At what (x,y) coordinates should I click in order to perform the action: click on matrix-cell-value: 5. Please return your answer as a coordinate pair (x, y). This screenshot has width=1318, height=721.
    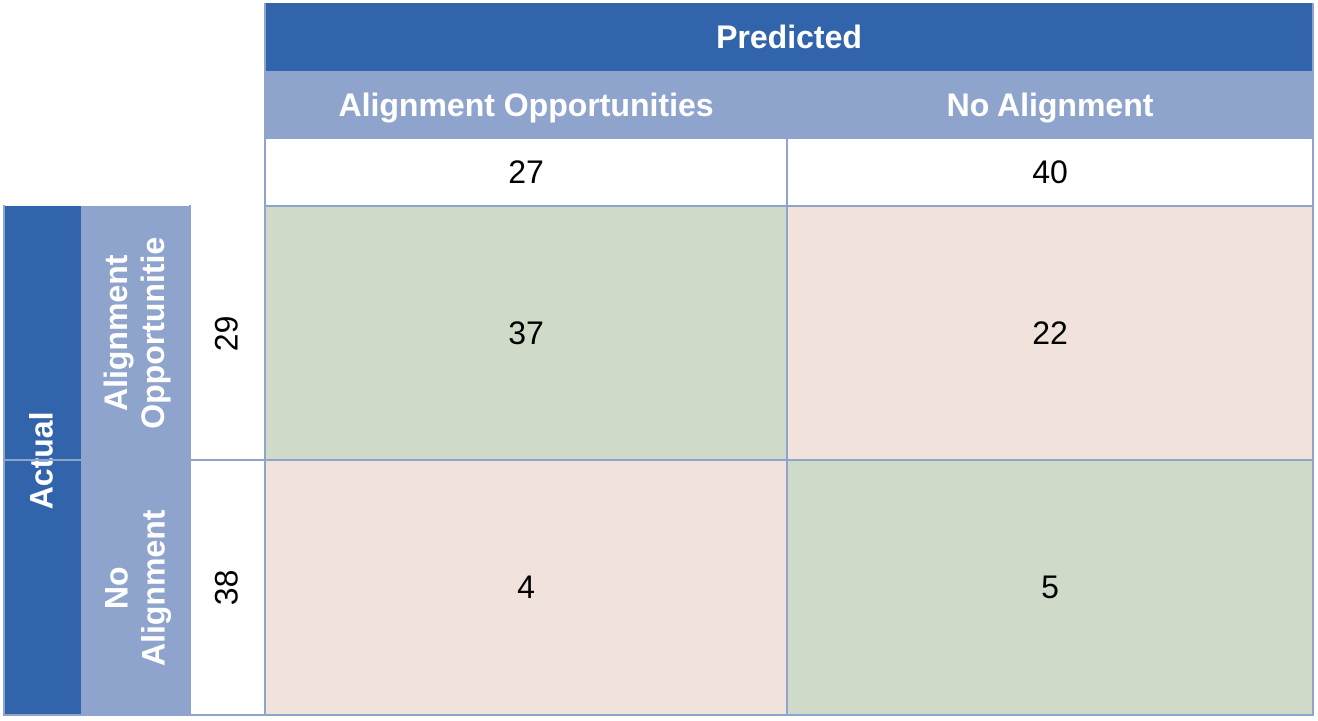
    Looking at the image, I should click on (1050, 587).